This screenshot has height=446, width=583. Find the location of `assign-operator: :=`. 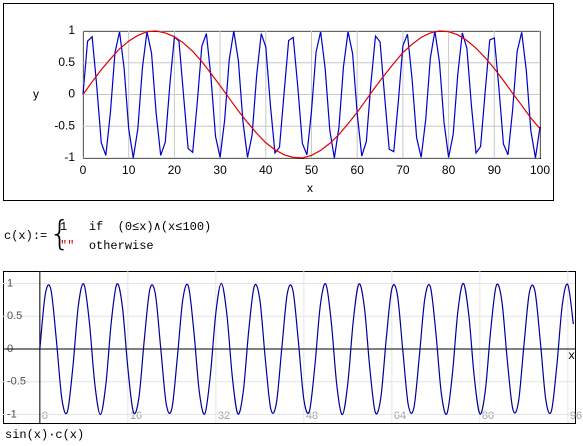

assign-operator: := is located at coordinates (40, 236).